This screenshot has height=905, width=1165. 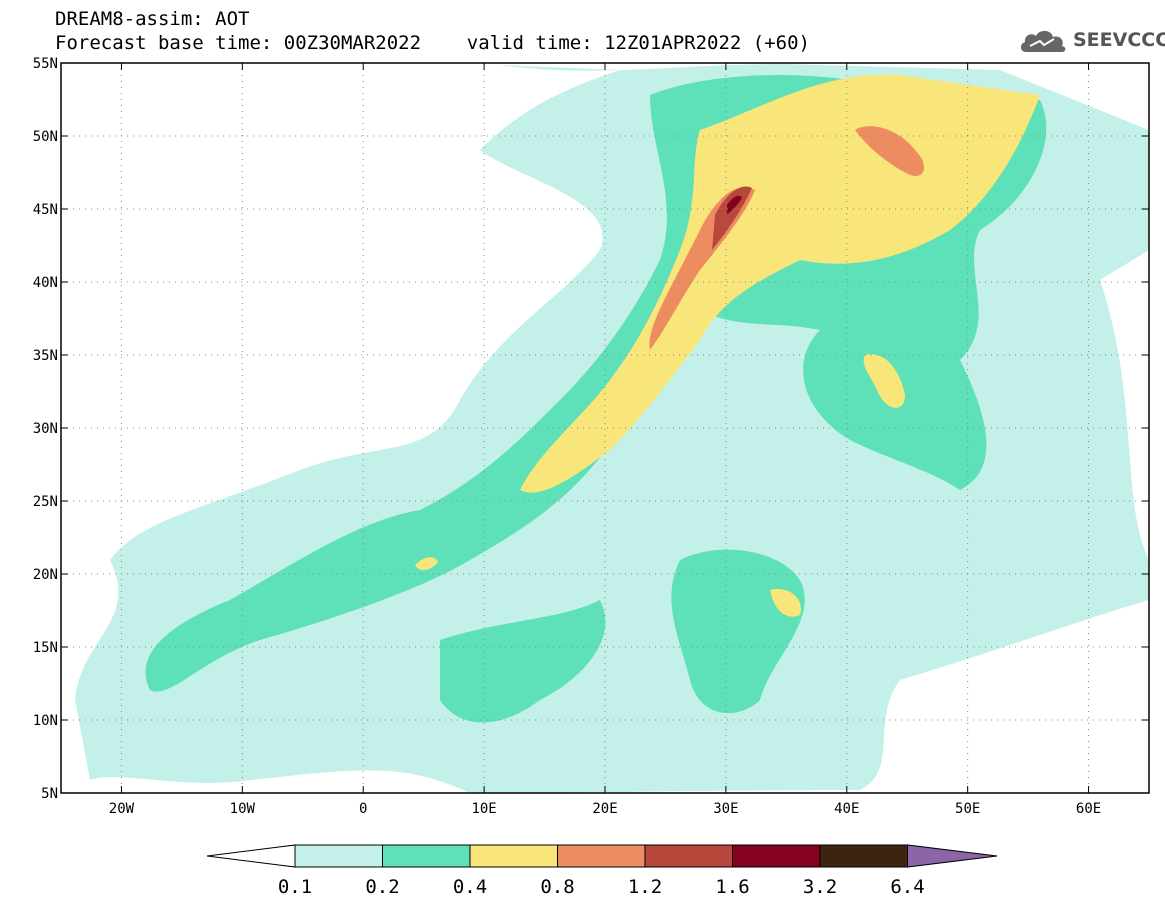 What do you see at coordinates (45, 283) in the screenshot?
I see `lat-label: 40N` at bounding box center [45, 283].